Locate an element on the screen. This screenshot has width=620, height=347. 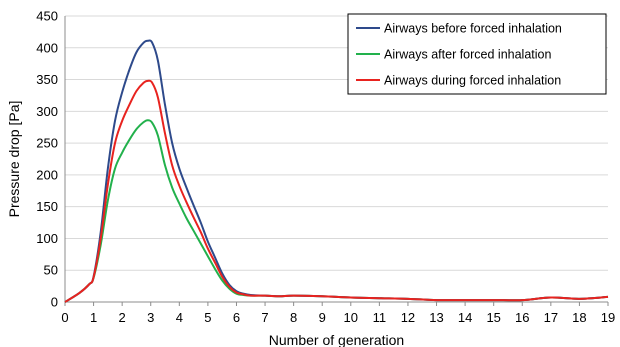
y-tick-label: 200 is located at coordinates (47, 174).